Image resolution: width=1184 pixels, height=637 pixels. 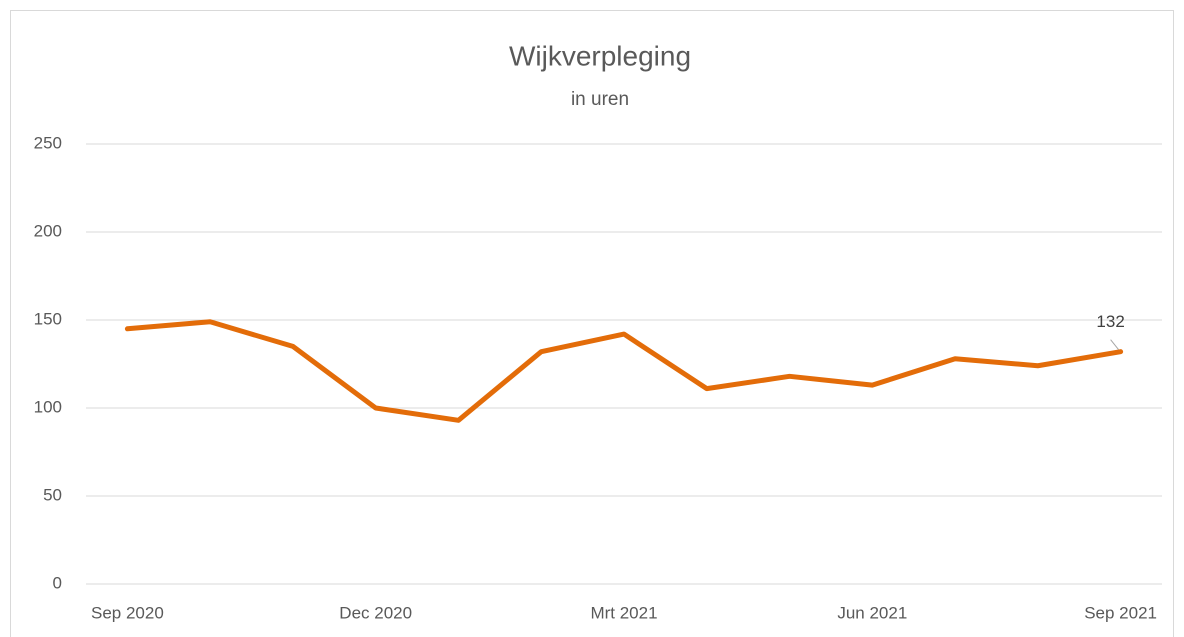 I want to click on y-tick-label: 200, so click(x=48, y=230).